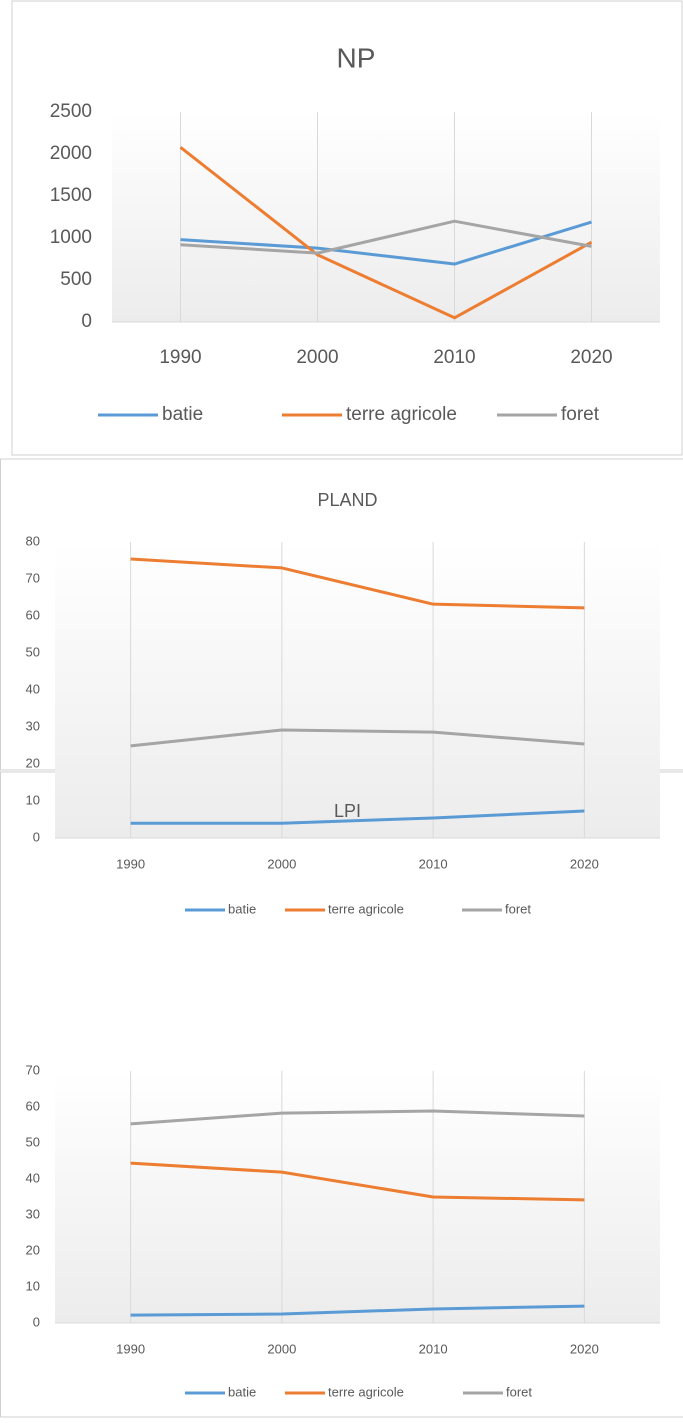 The width and height of the screenshot is (683, 1423). What do you see at coordinates (71, 153) in the screenshot?
I see `y-tick-label: 2000` at bounding box center [71, 153].